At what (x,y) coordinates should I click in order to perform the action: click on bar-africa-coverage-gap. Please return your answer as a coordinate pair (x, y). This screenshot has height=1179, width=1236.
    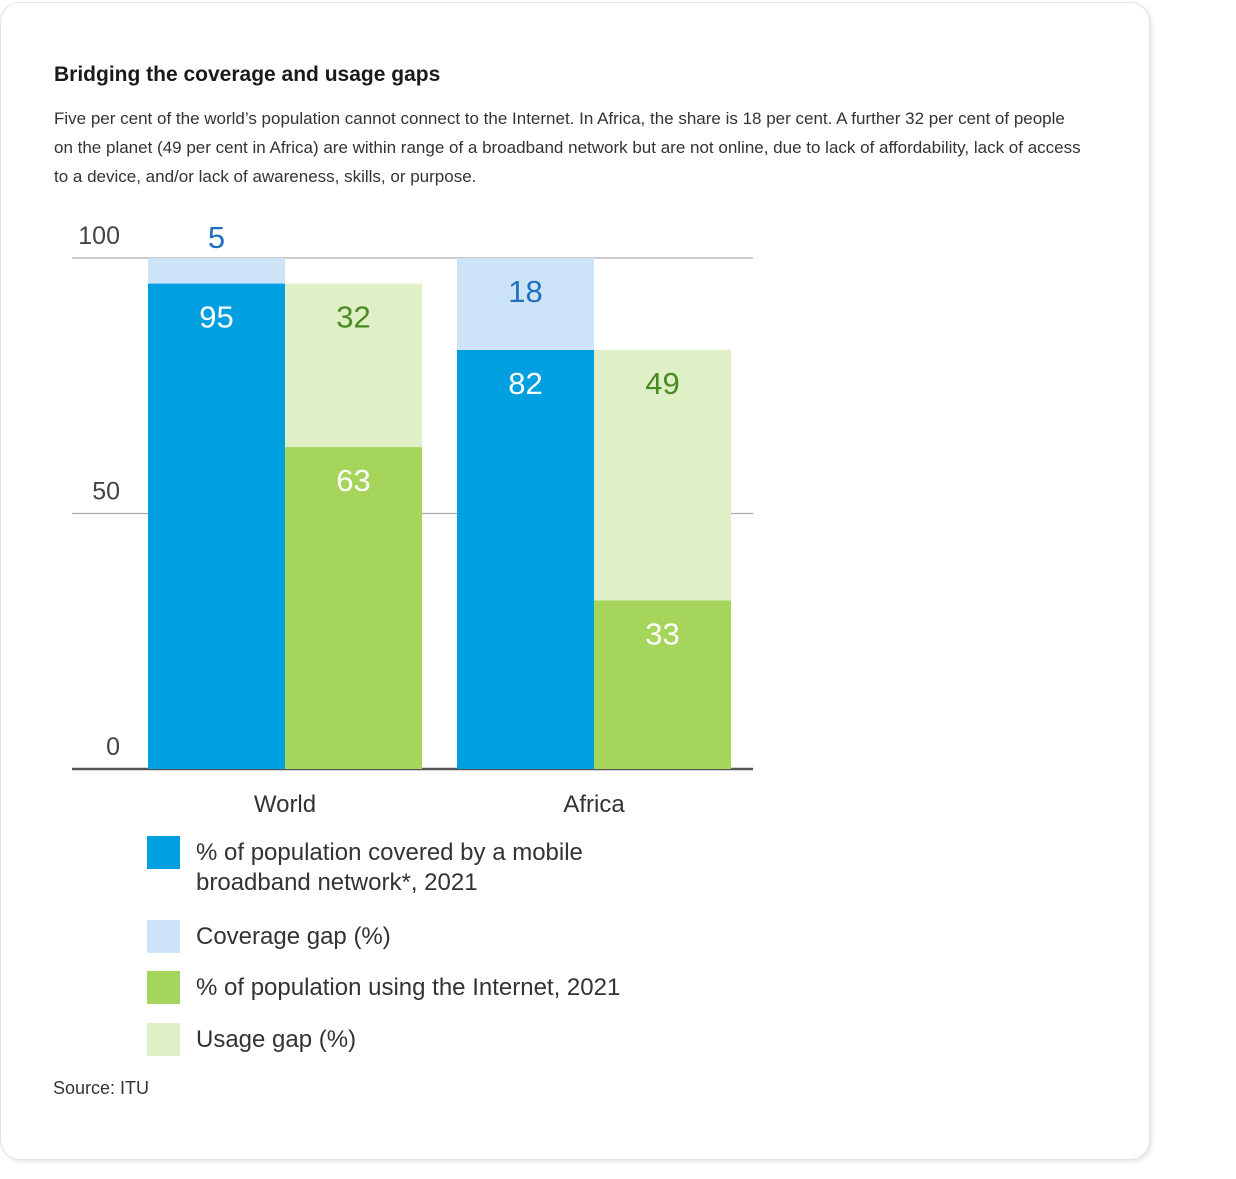
    Looking at the image, I should click on (525, 304).